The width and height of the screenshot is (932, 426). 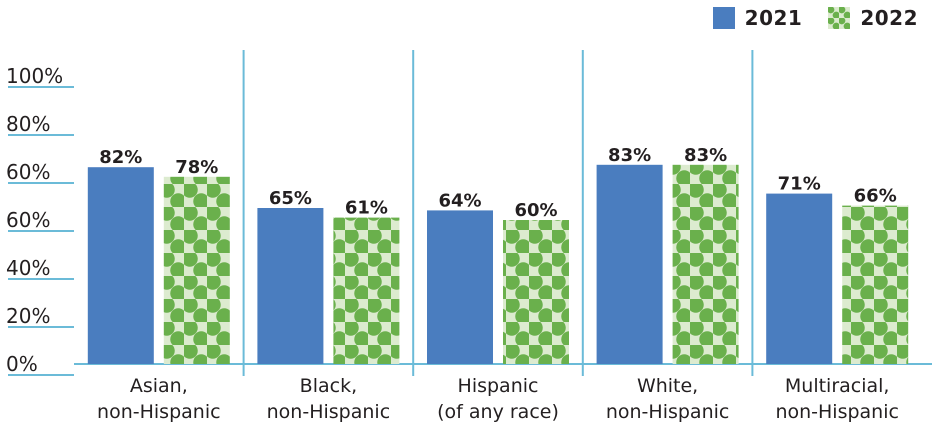 I want to click on legend-swatch-2022, so click(x=839, y=18).